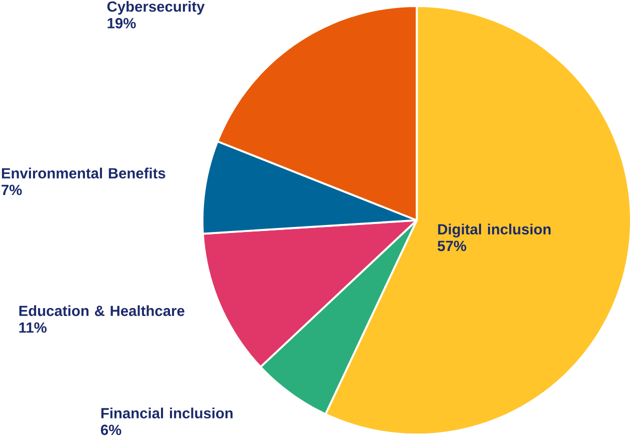  Describe the element at coordinates (452, 246) in the screenshot. I see `data-label: 57%` at that location.